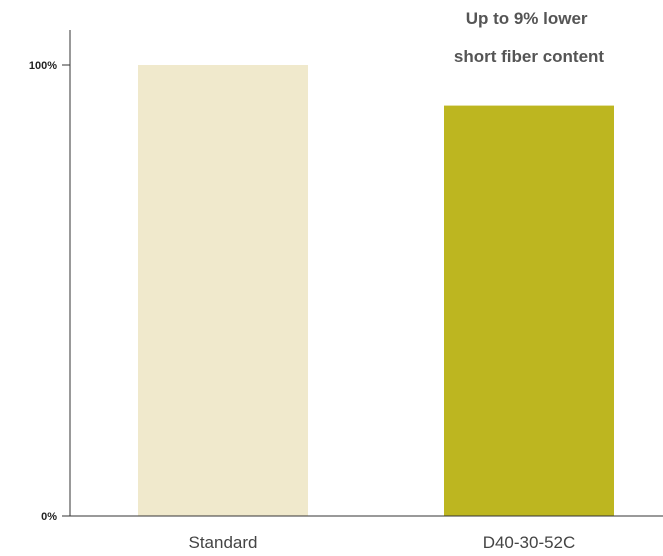 This screenshot has width=663, height=556. What do you see at coordinates (49, 291) in the screenshot?
I see `y-ticks-group: 0% 100%` at bounding box center [49, 291].